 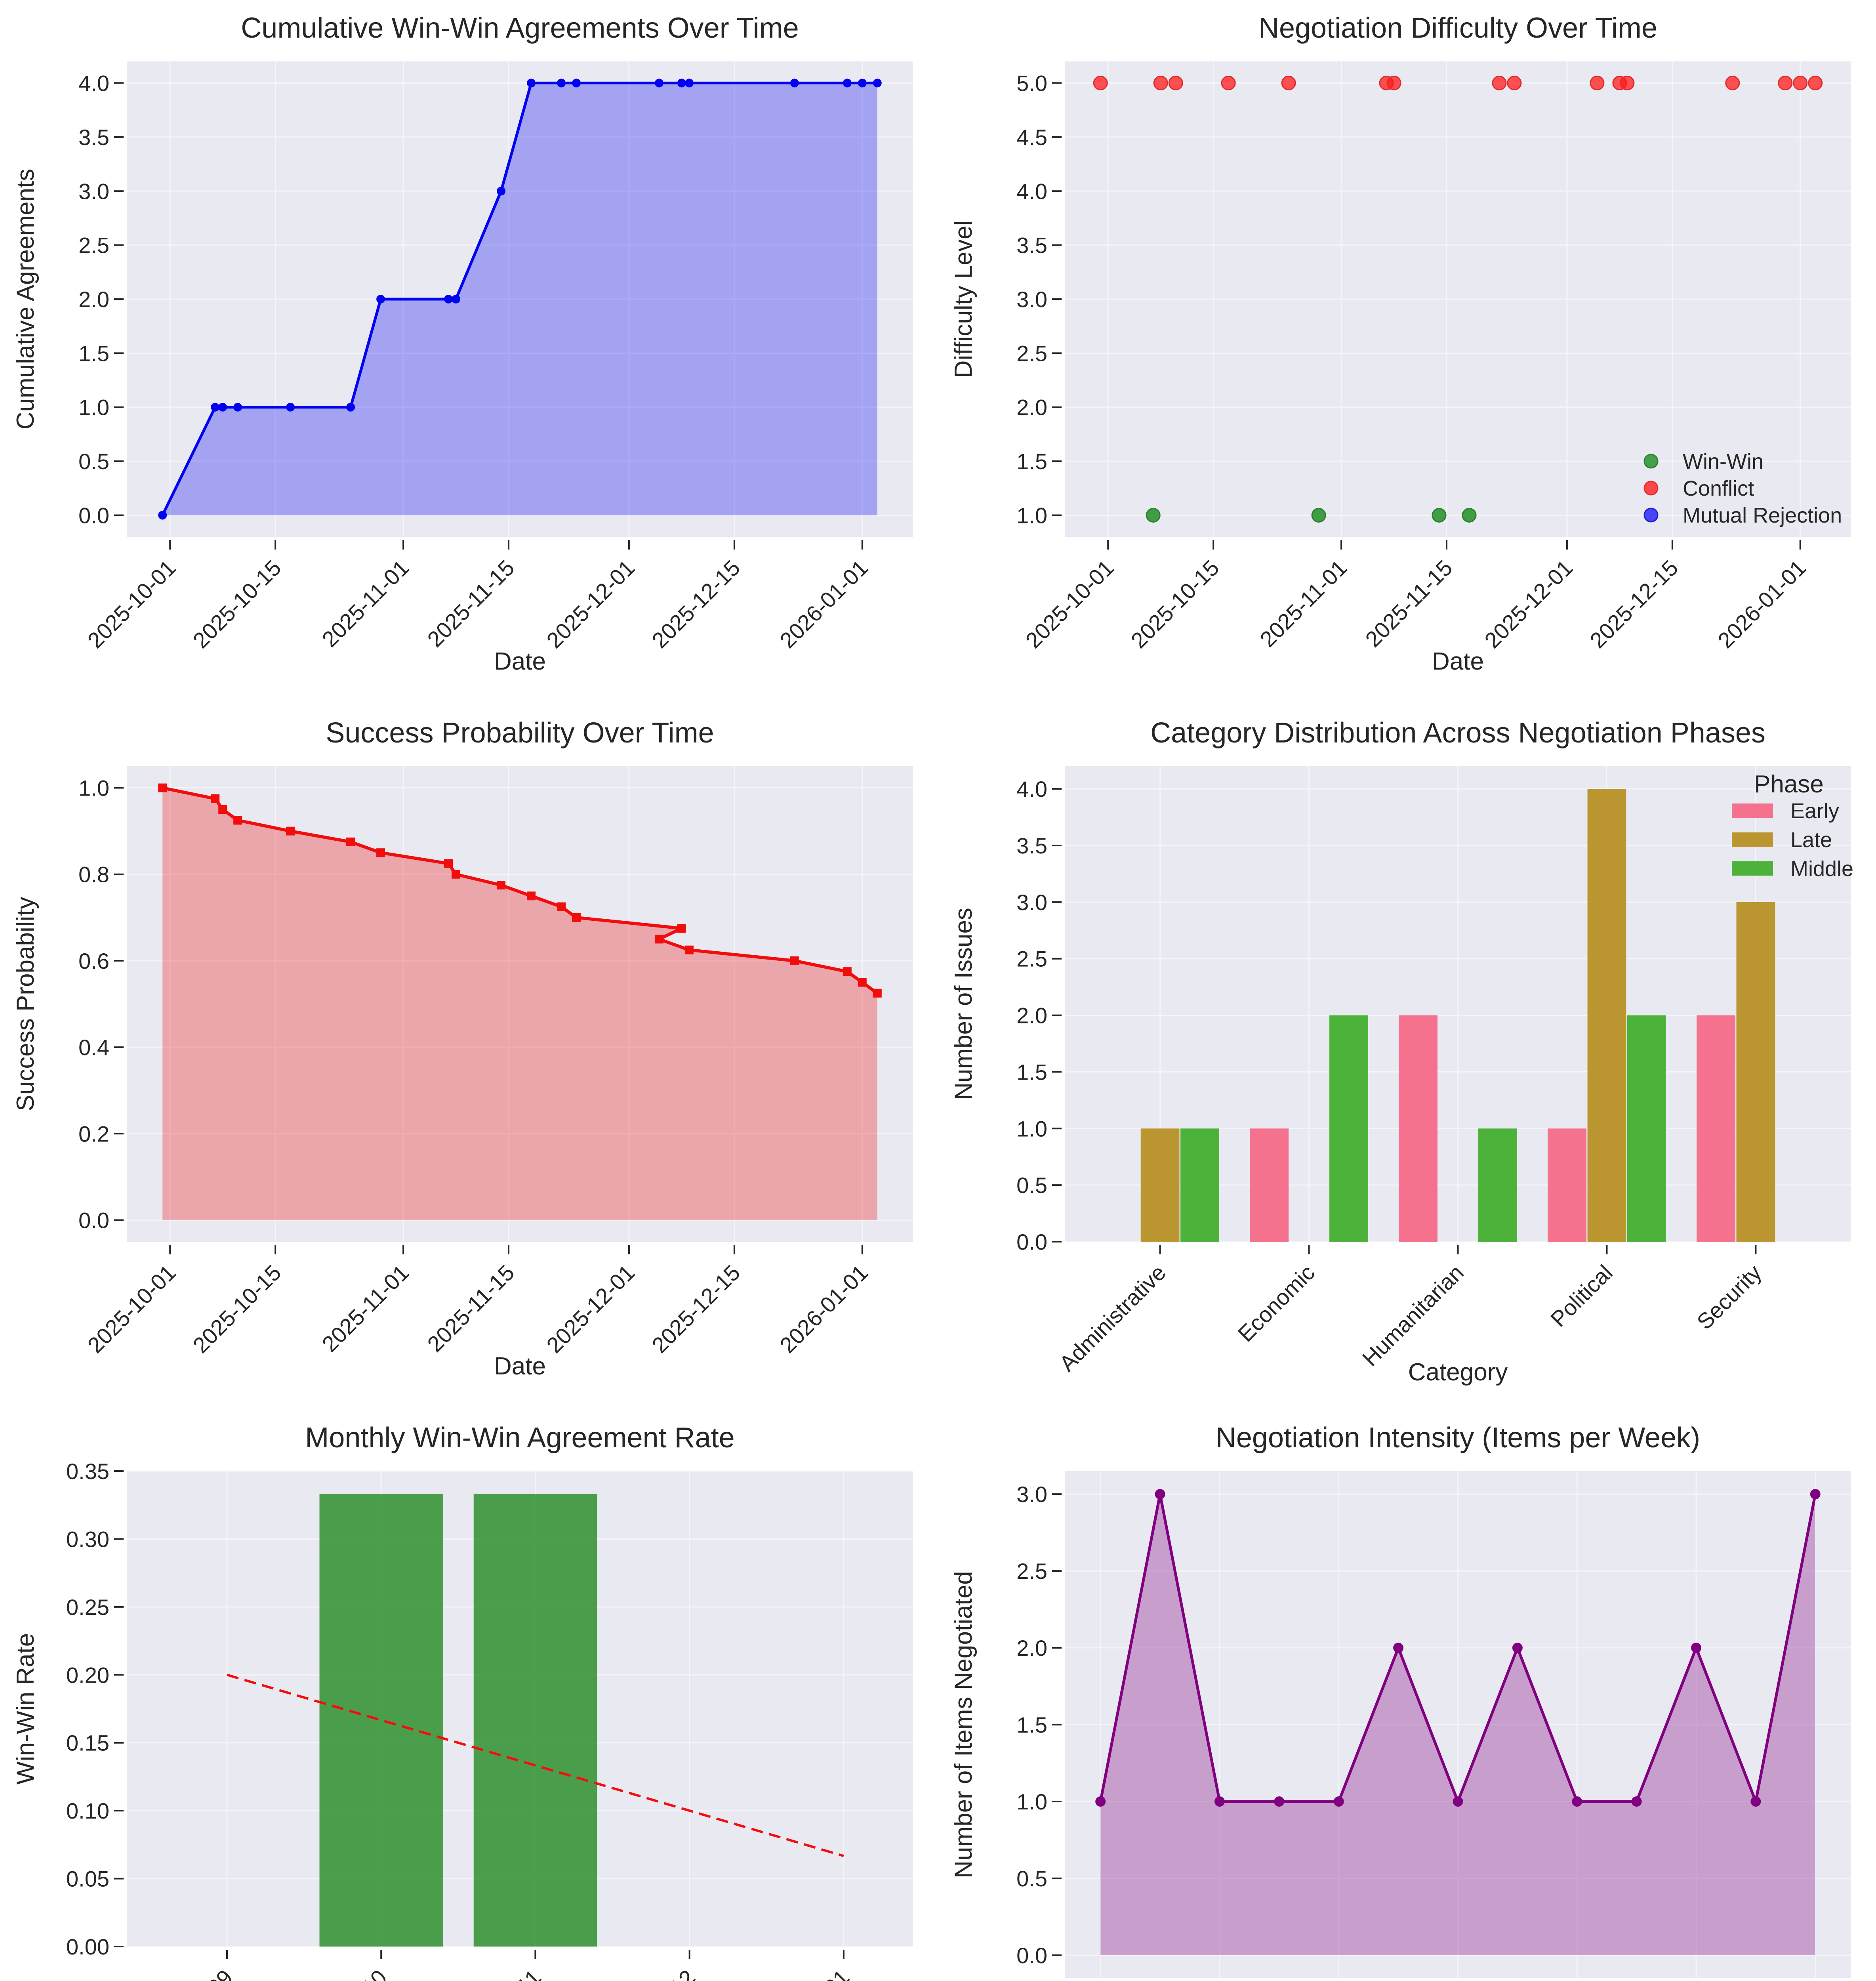 I want to click on cumulative-agreements-xtick-label: 2025-10-15, so click(x=237, y=604).